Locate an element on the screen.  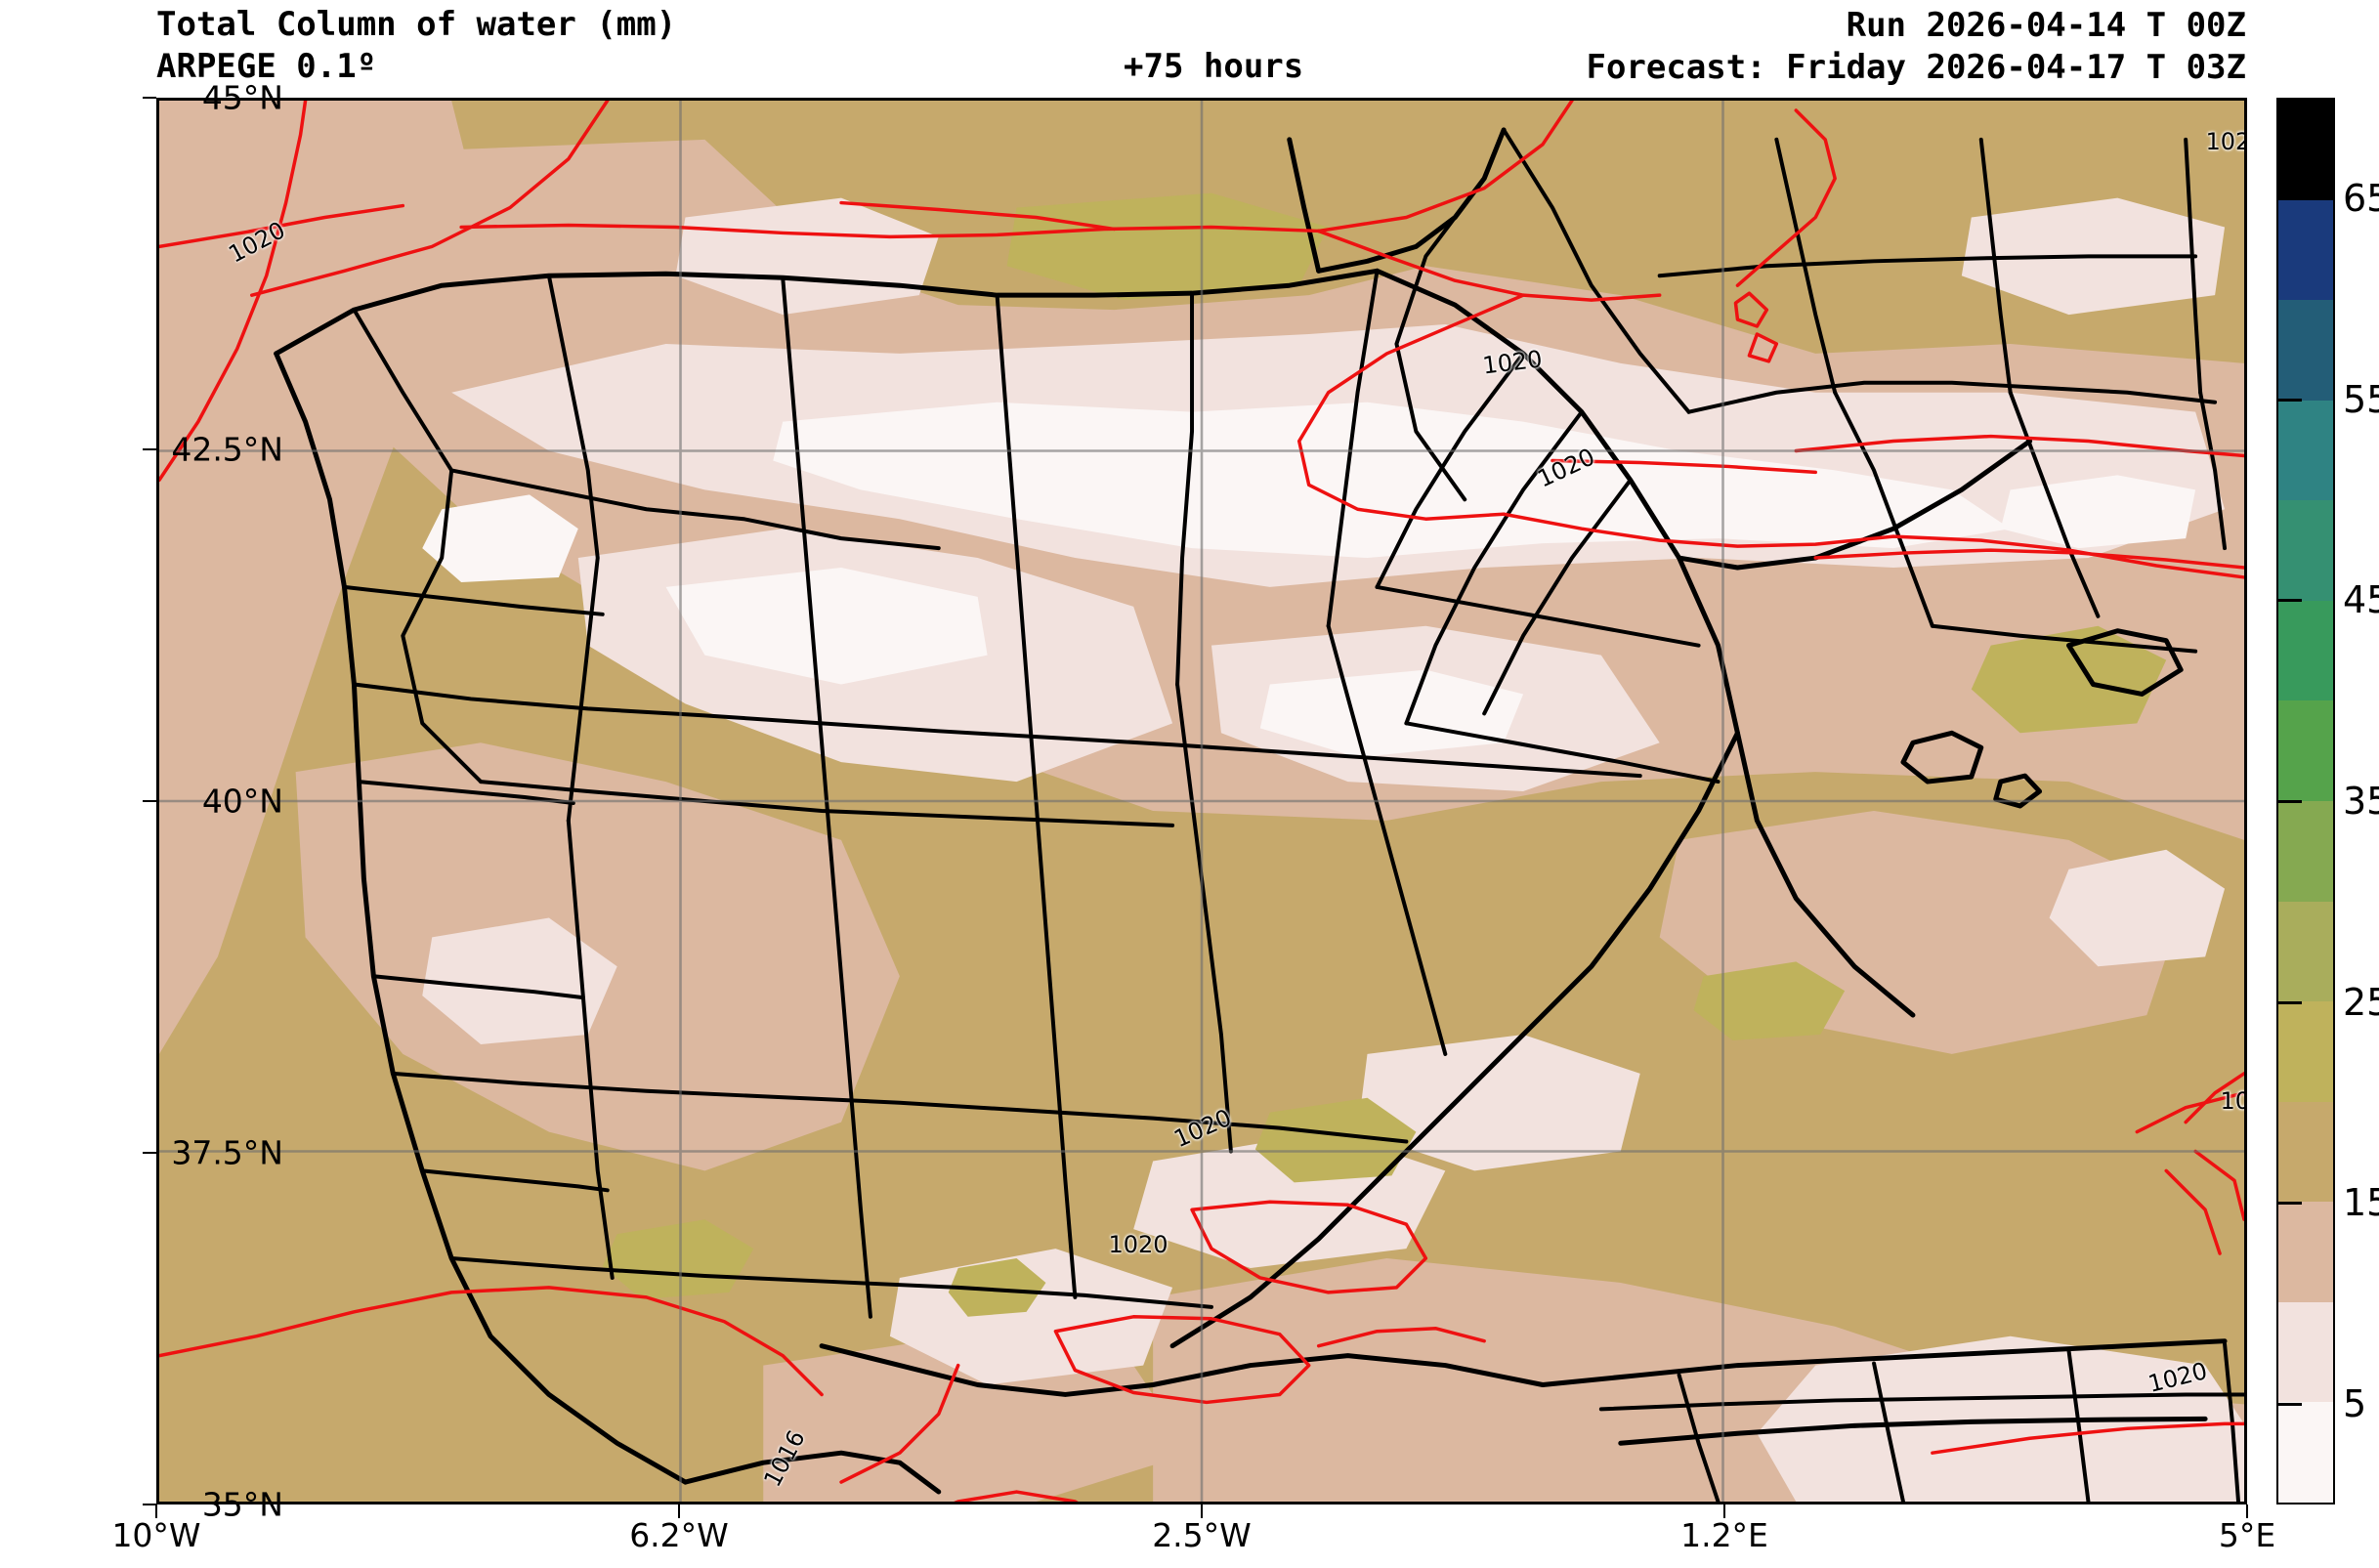
y-axis-tick-label: 35°N is located at coordinates (242, 1504).